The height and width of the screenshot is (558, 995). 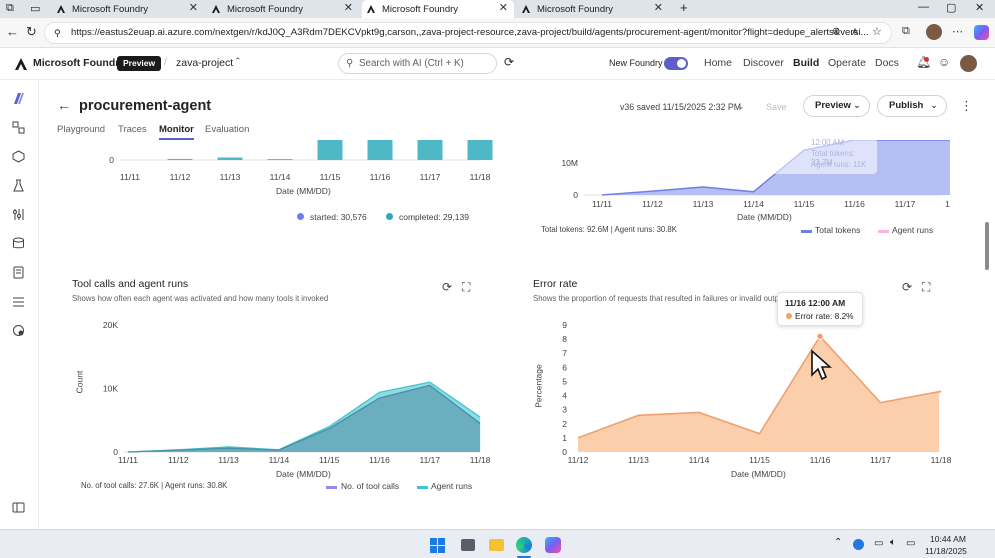 What do you see at coordinates (18, 127) in the screenshot?
I see `overview-icon` at bounding box center [18, 127].